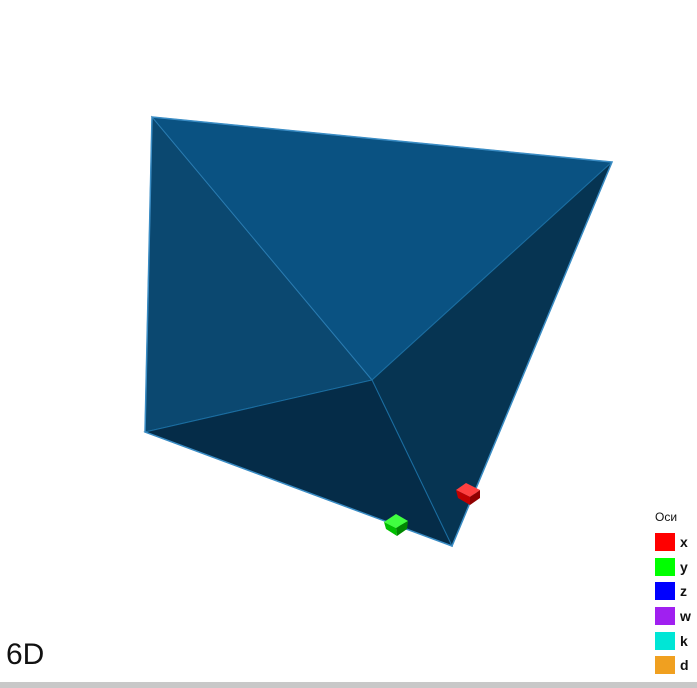  I want to click on legend-item-k: k, so click(676, 640).